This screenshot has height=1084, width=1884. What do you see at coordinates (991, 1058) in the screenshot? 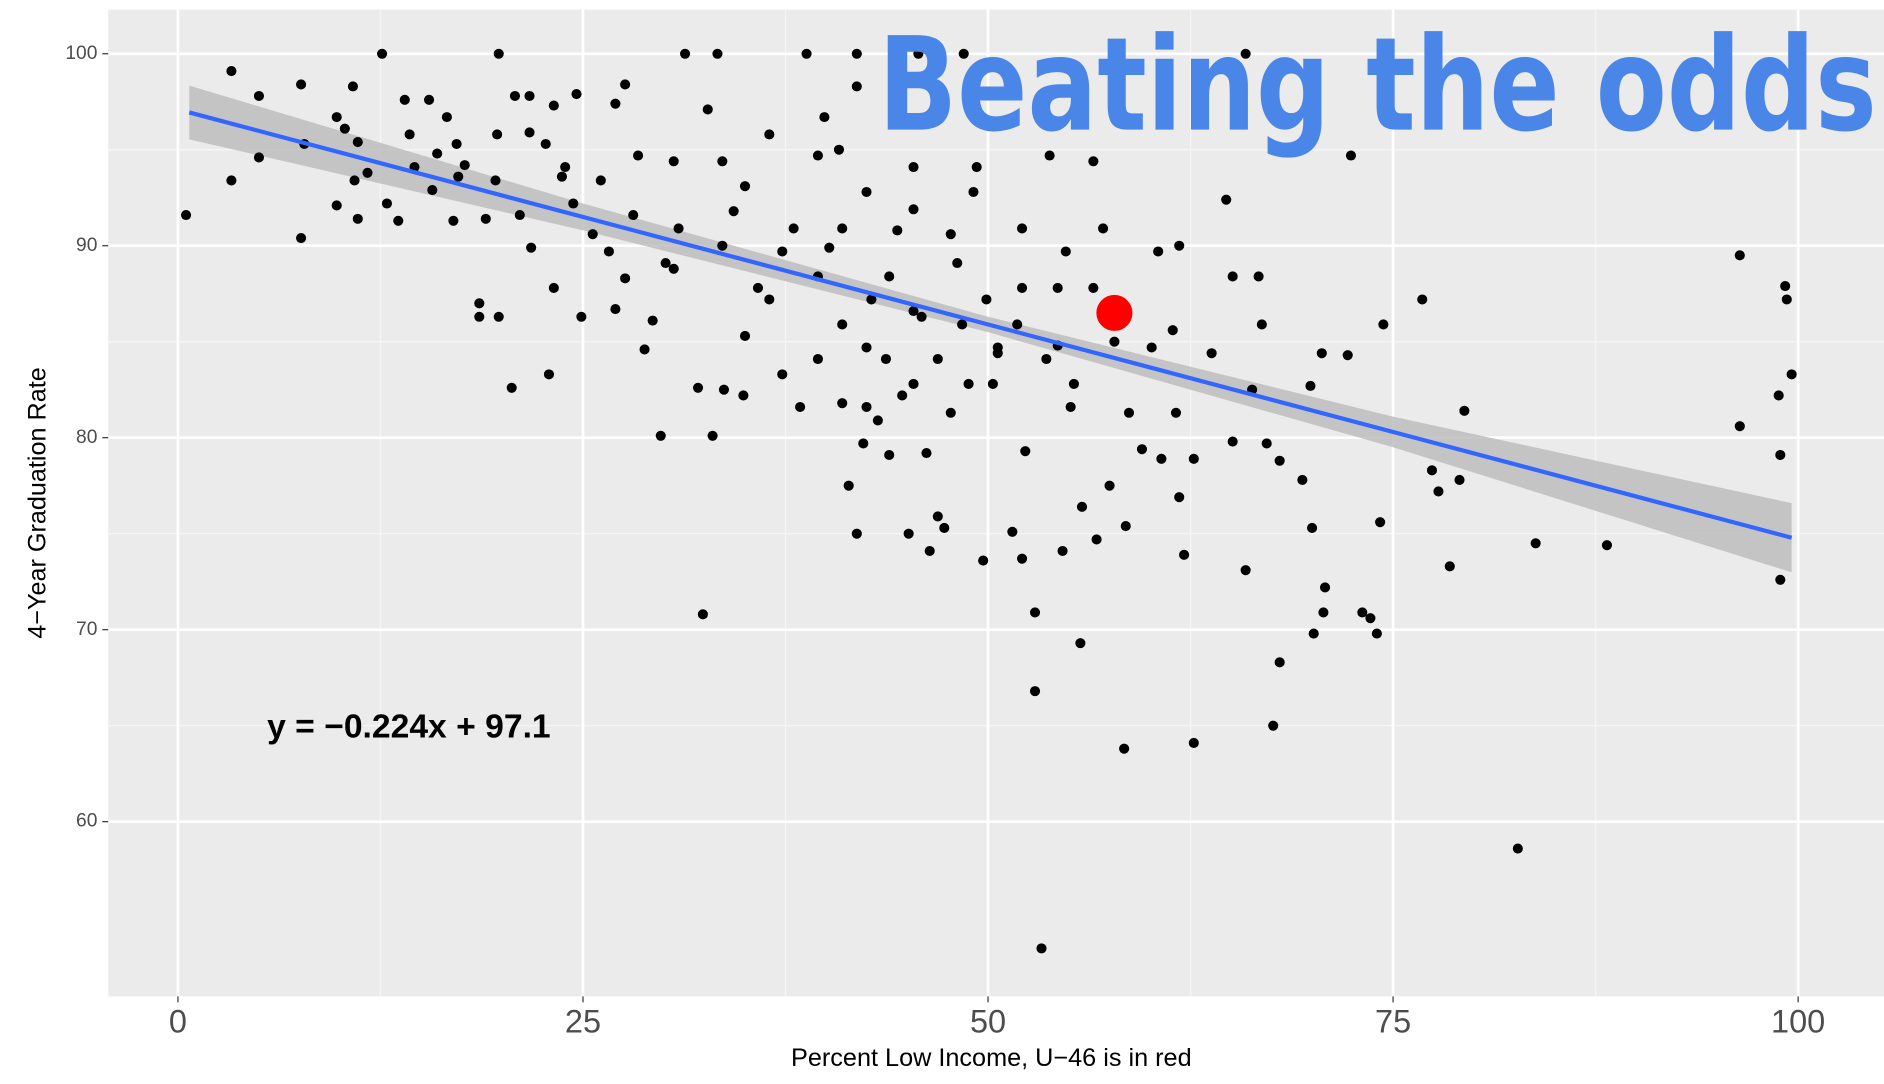
I see `x-axis-label: Percent Low Income, U−46 is in red` at bounding box center [991, 1058].